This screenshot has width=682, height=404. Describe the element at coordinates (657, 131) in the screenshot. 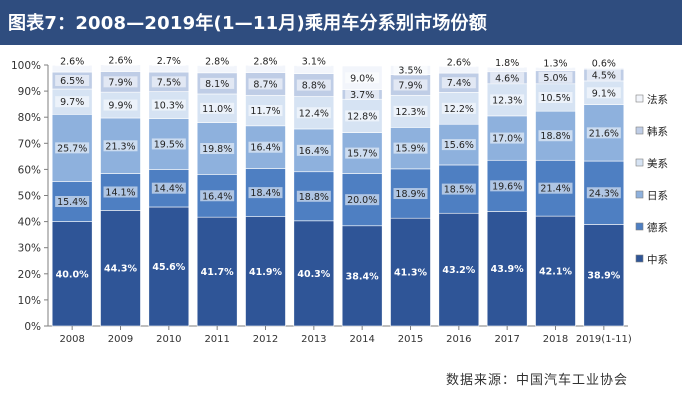

I see `legend-label: 韩系` at that location.